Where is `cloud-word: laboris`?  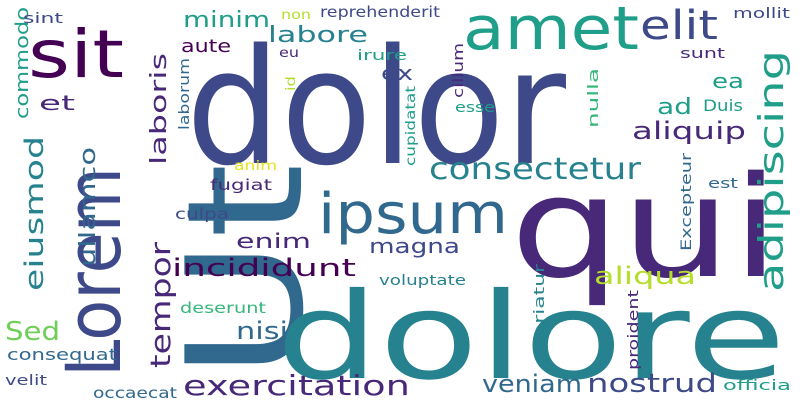
cloud-word: laboris is located at coordinates (159, 109).